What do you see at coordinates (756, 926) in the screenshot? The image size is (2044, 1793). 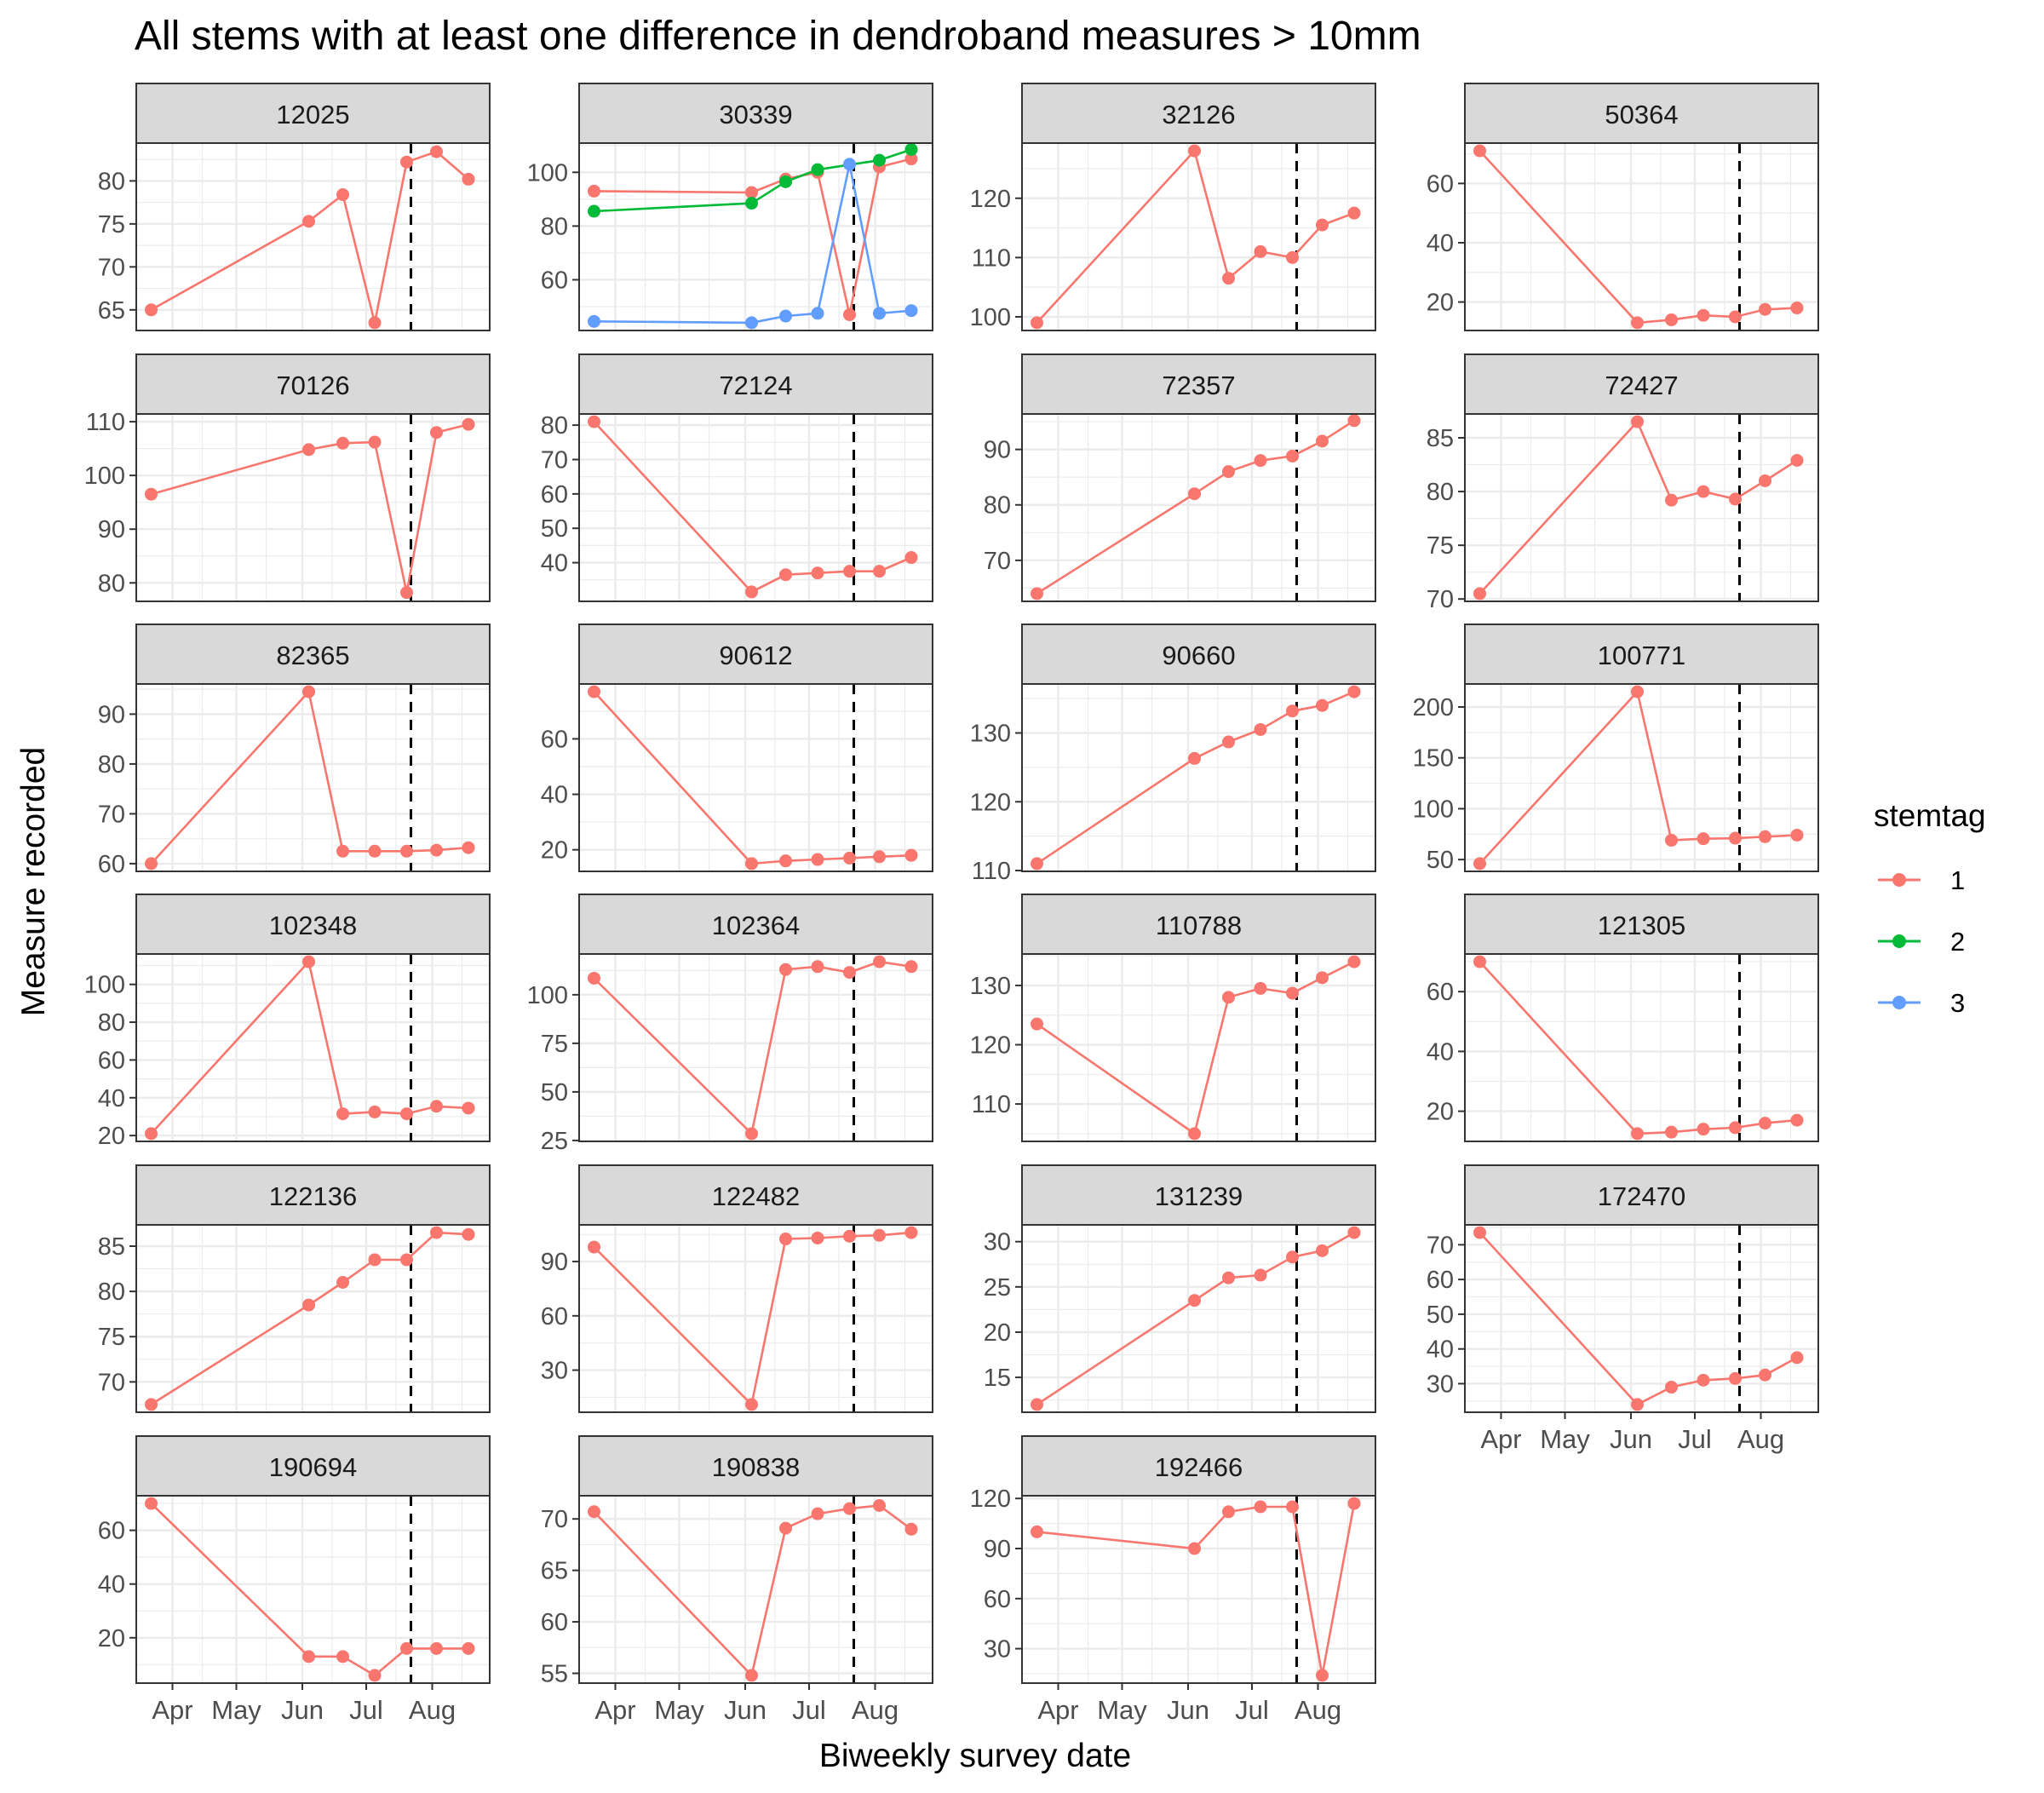 I see `facet-strip-label: 102364` at bounding box center [756, 926].